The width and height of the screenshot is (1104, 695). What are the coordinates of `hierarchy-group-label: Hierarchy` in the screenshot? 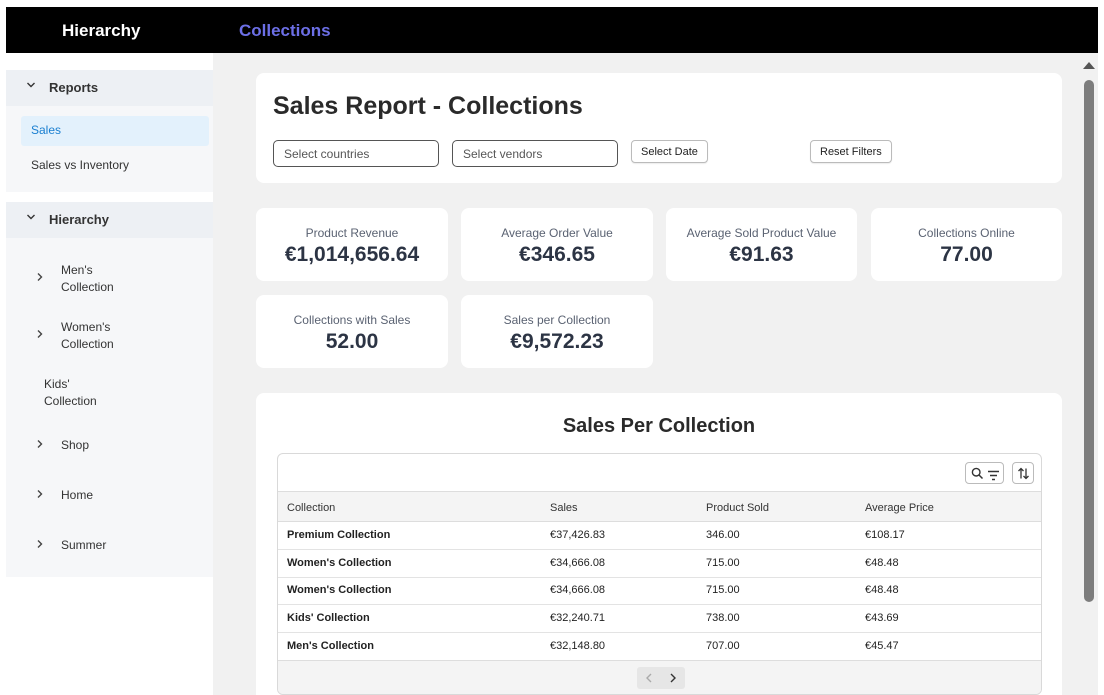 It's located at (79, 219).